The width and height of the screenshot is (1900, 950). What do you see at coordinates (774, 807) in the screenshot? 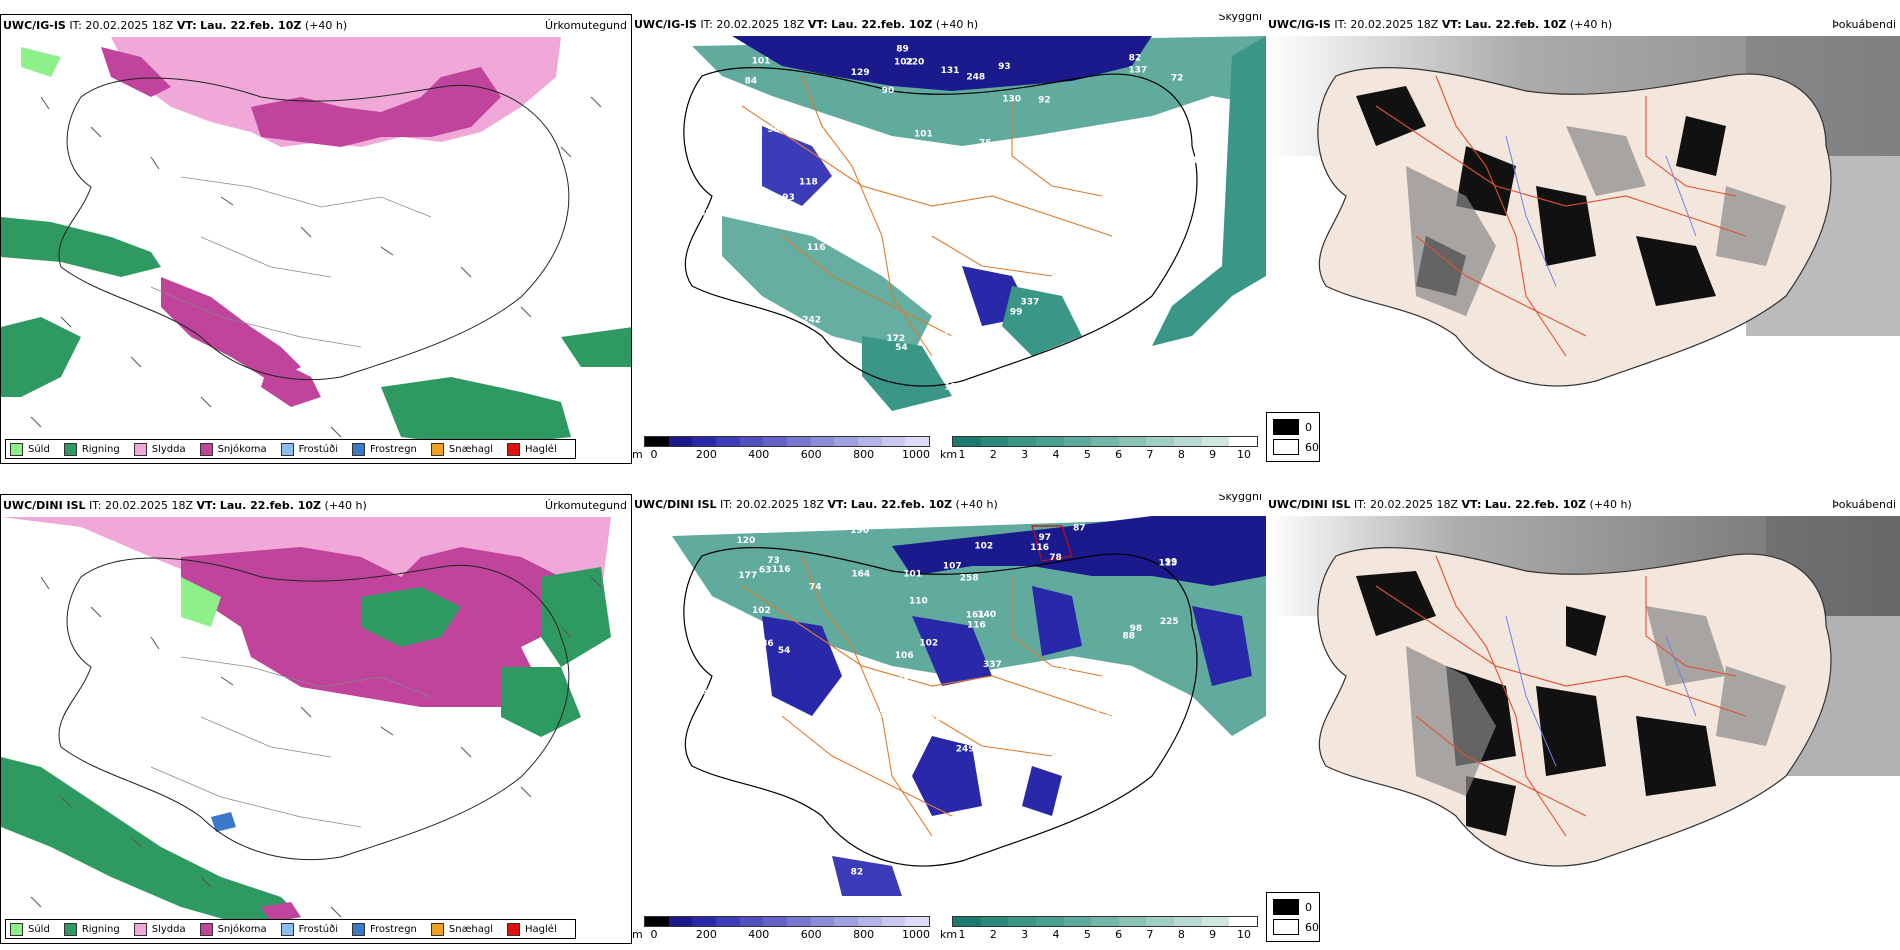
I see `cloud-base-value-label: 224` at bounding box center [774, 807].